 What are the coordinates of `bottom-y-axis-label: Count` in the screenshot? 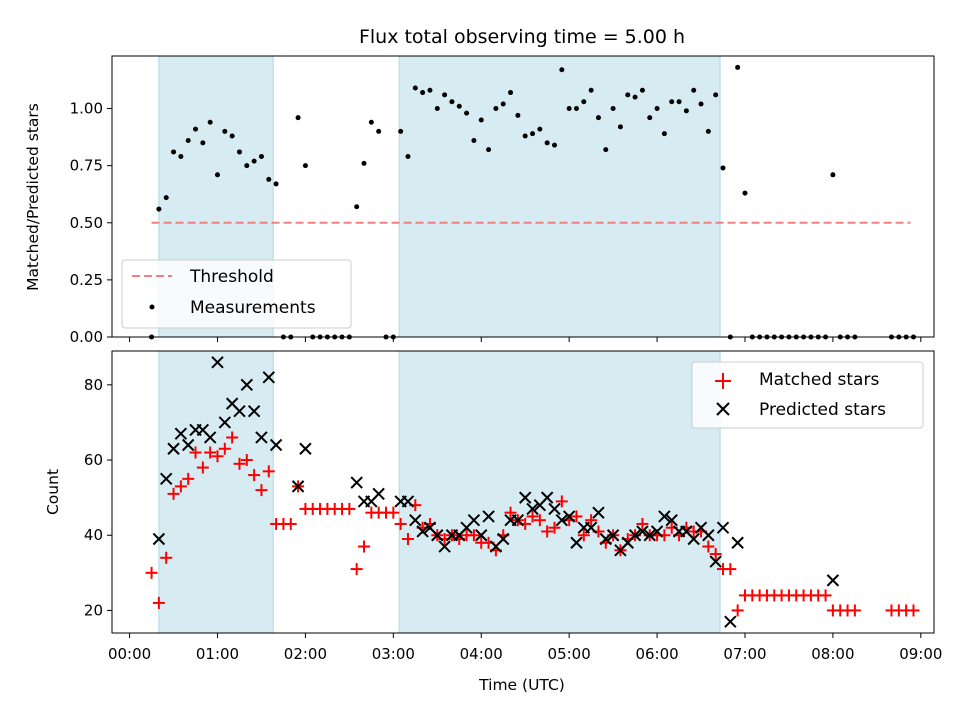 It's located at (53, 492).